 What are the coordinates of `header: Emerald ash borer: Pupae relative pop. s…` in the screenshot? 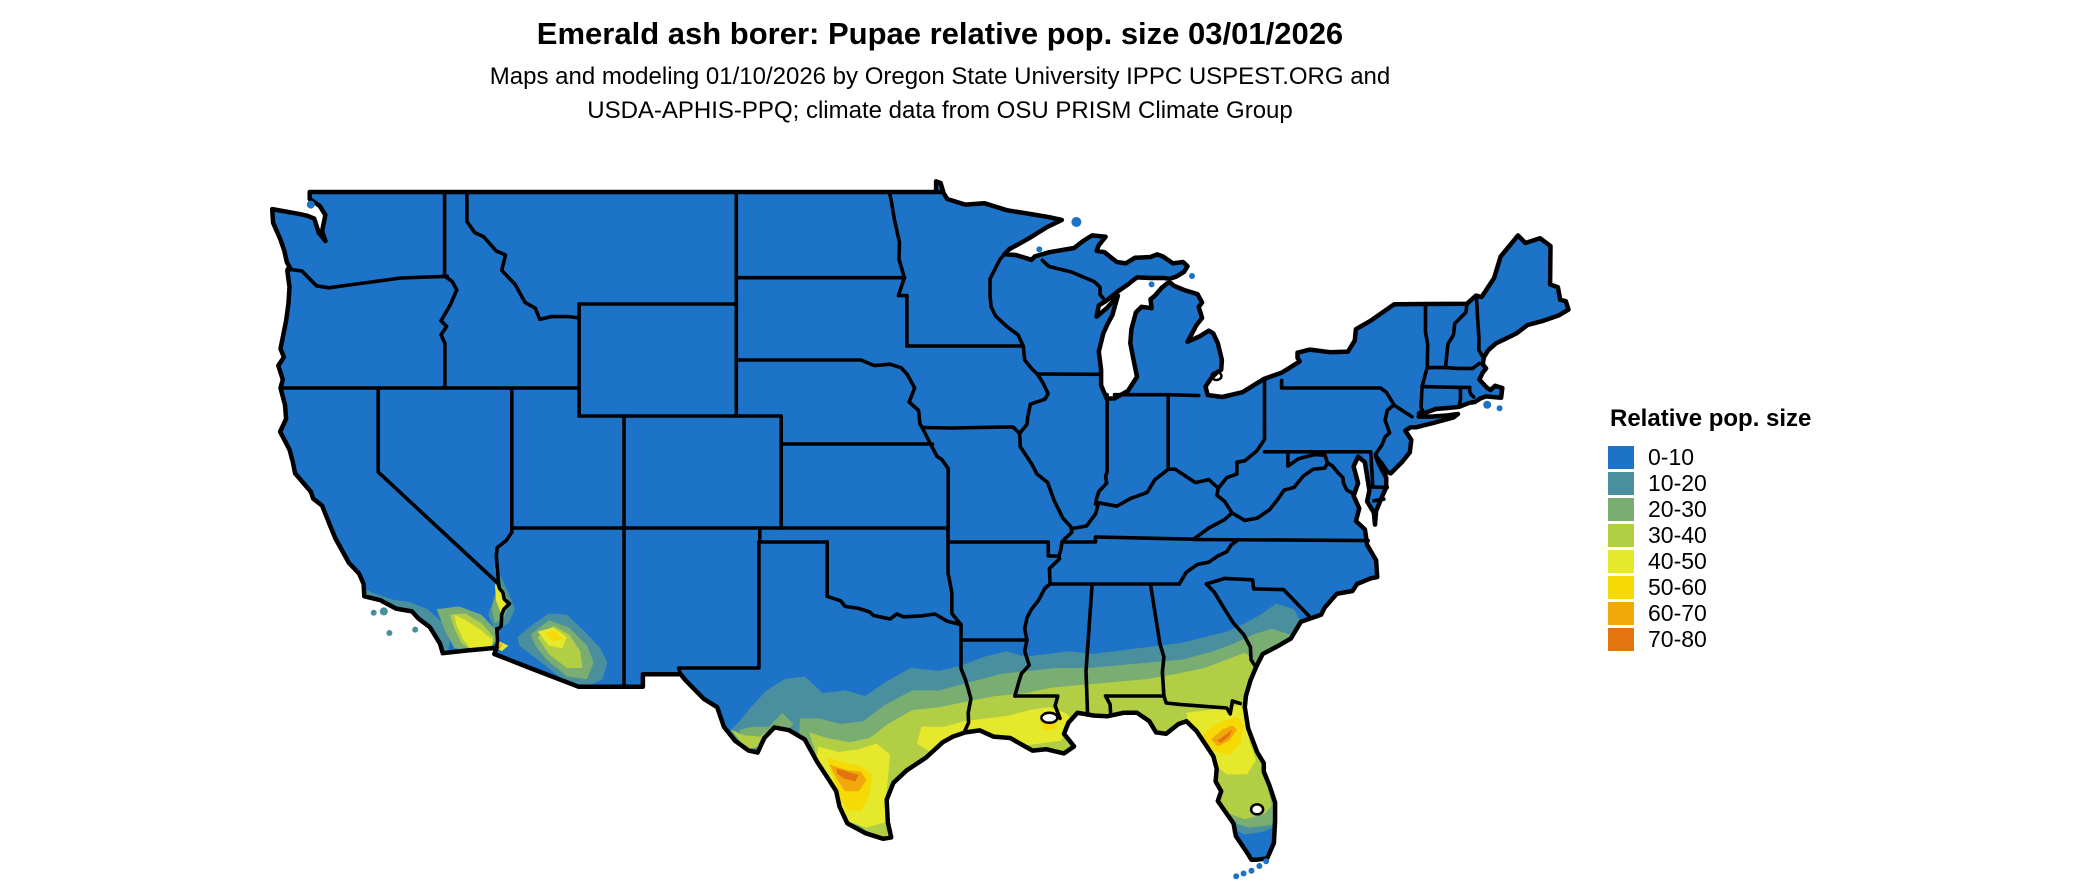 It's located at (940, 64).